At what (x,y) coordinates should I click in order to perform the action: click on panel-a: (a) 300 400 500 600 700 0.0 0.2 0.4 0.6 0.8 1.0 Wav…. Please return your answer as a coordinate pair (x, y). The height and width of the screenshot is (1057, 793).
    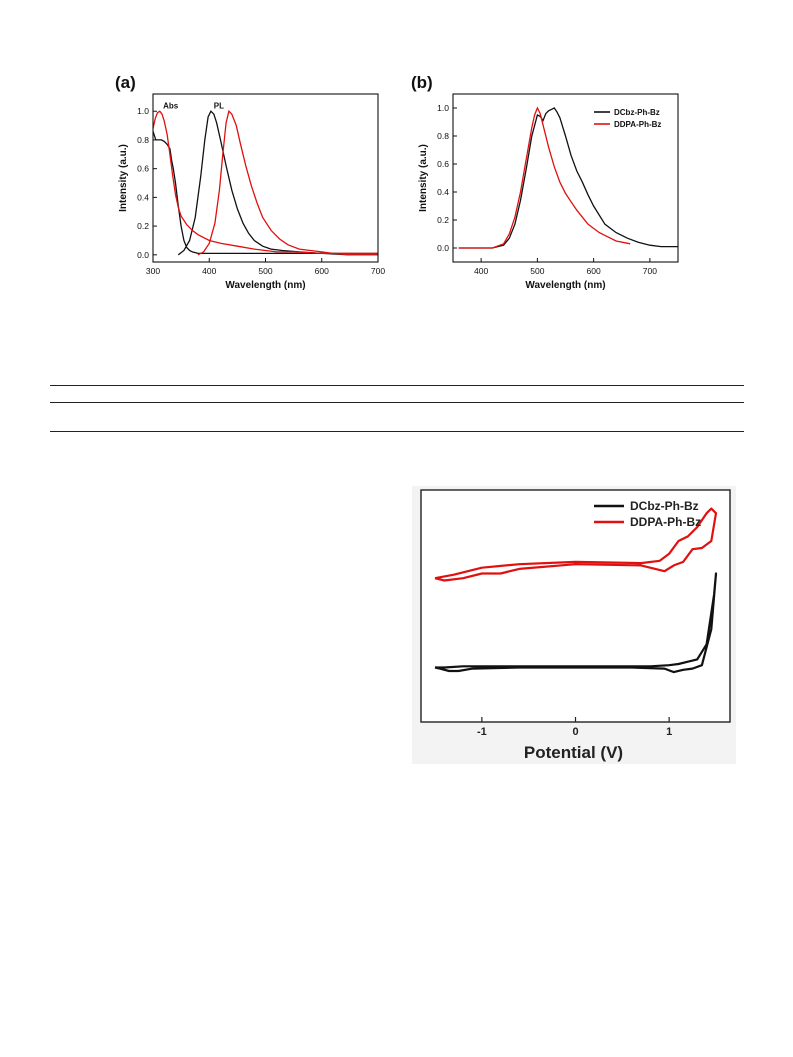
    Looking at the image, I should click on (250, 188).